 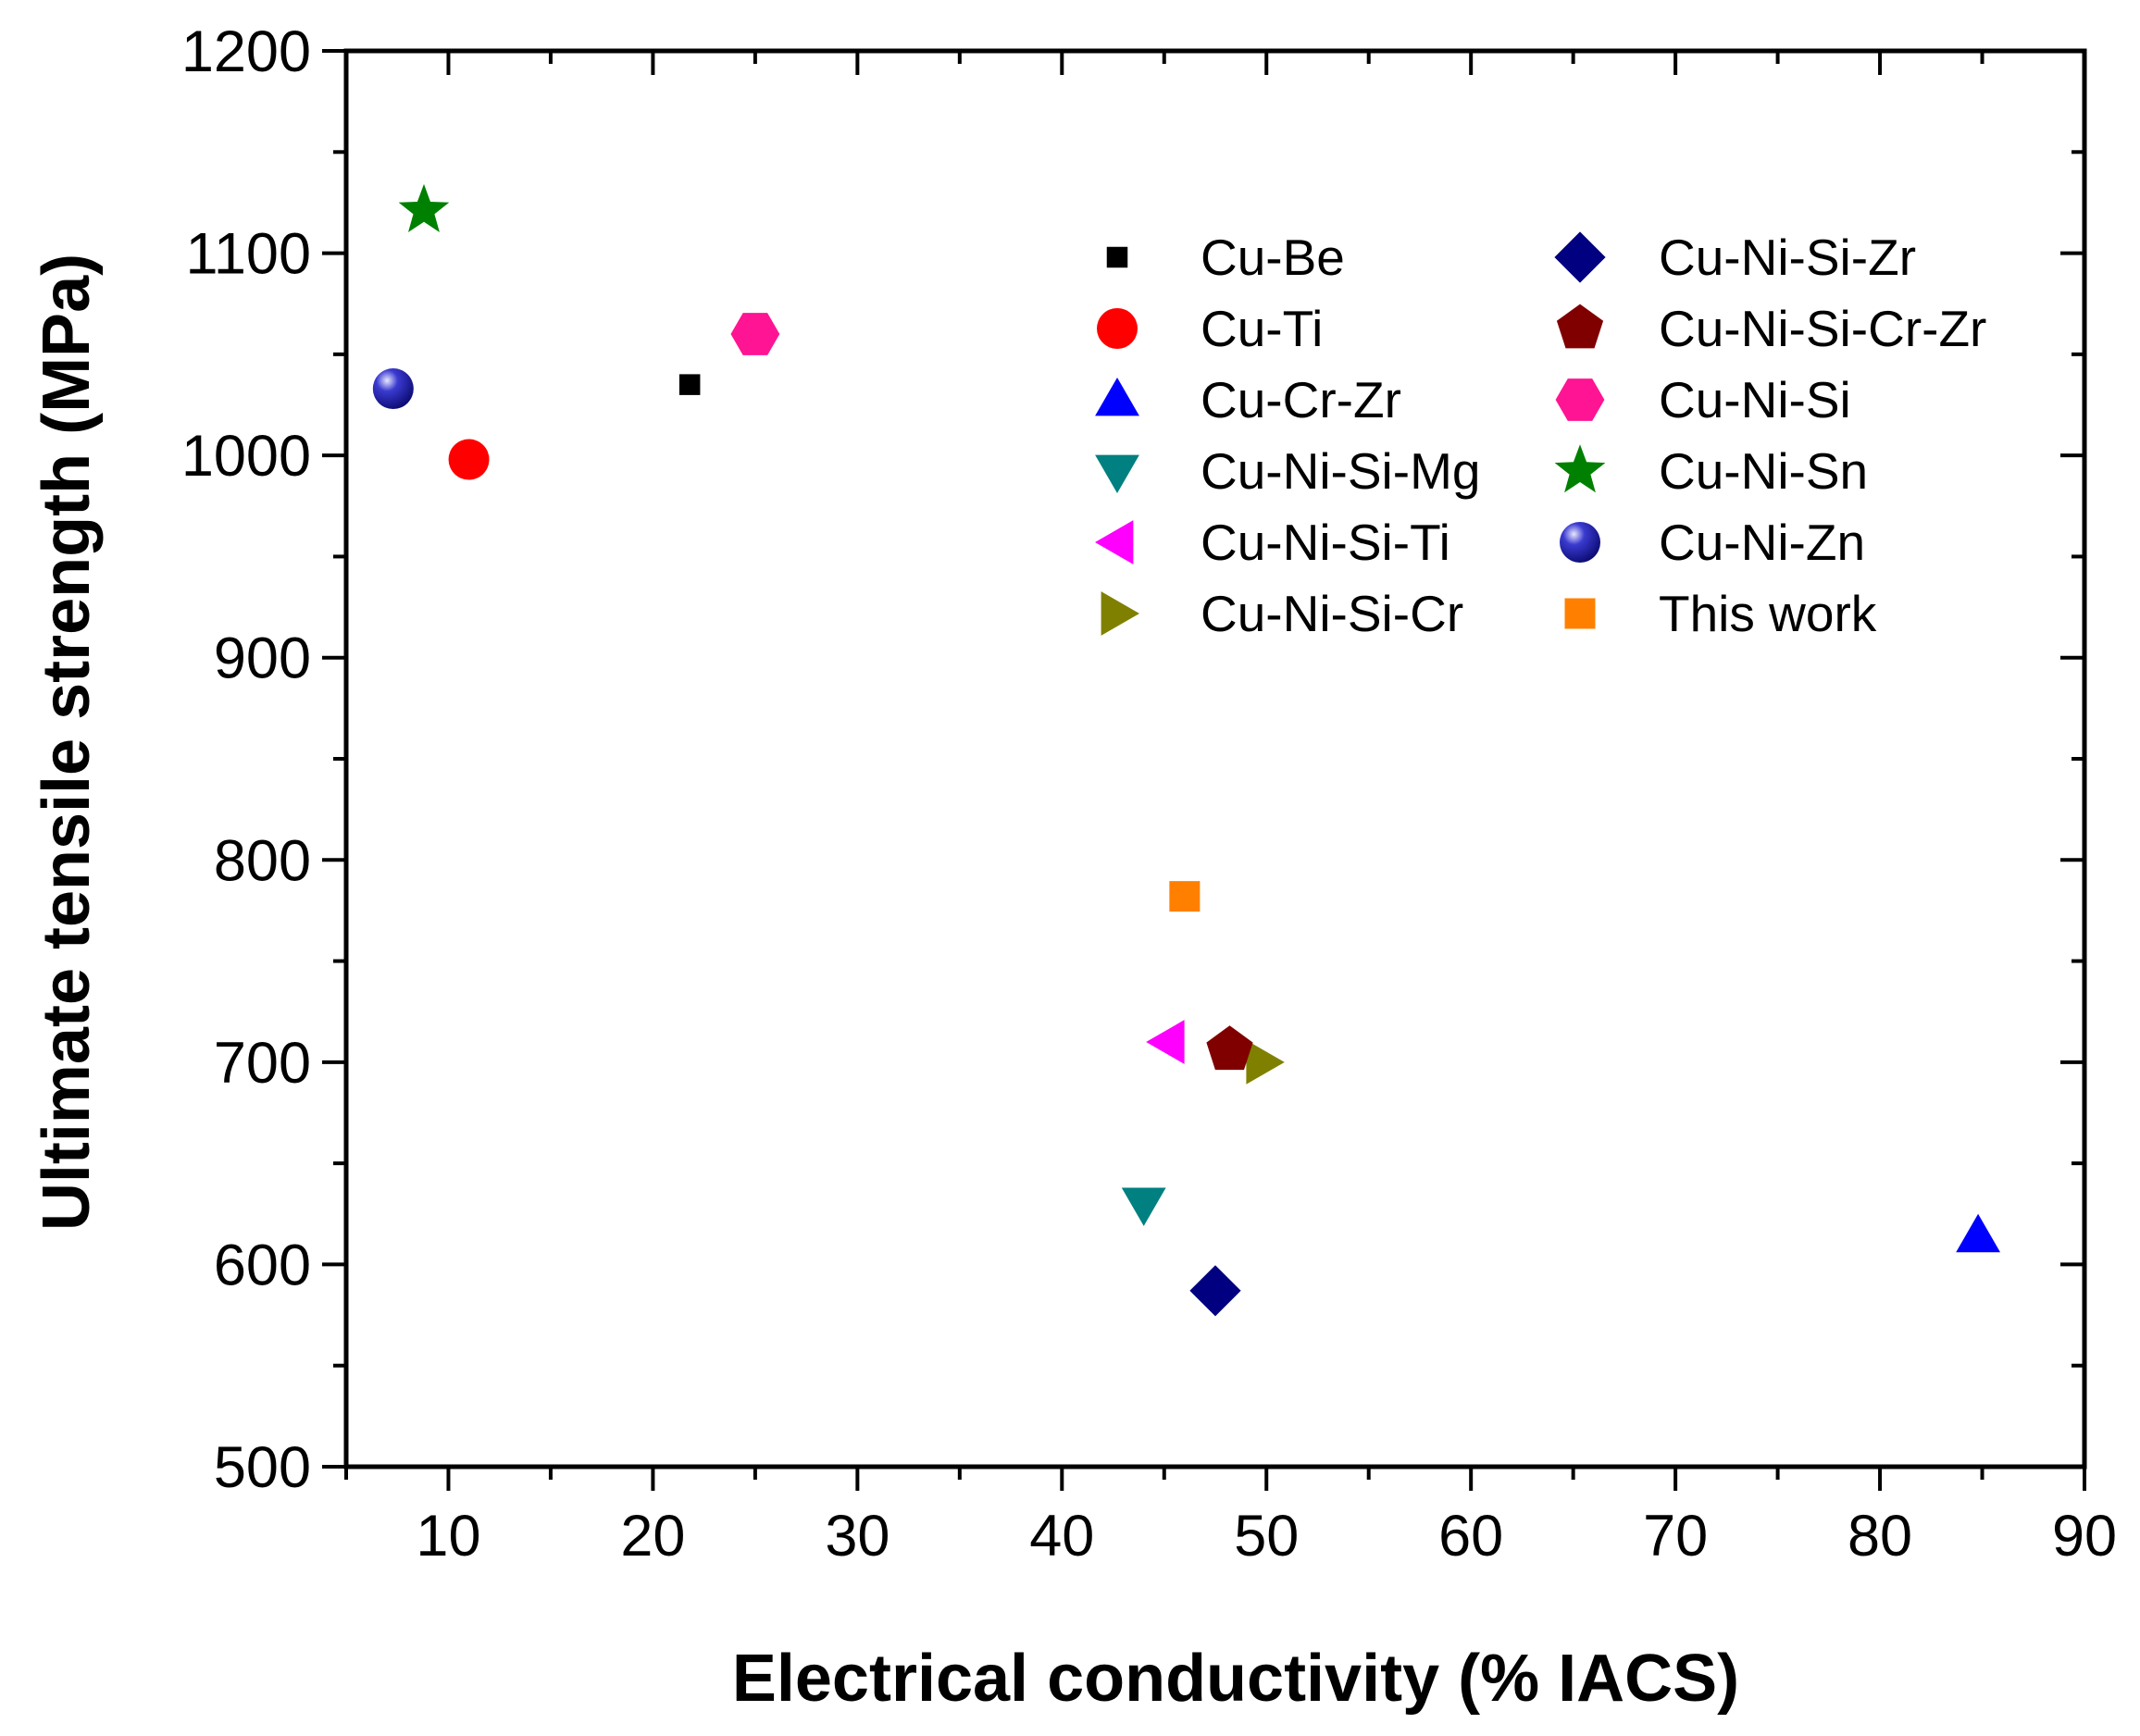 What do you see at coordinates (1823, 328) in the screenshot?
I see `legend-label: Cu-Ni-Si-Cr-Zr` at bounding box center [1823, 328].